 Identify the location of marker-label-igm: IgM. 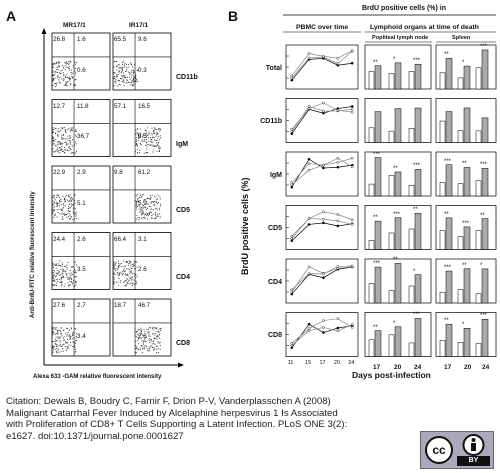
(182, 144).